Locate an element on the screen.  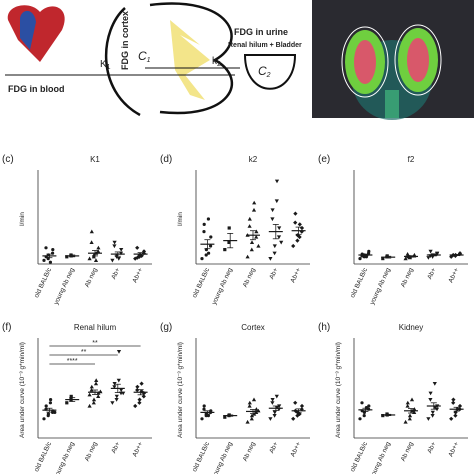
panel-label: (g) is located at coordinates (166, 327).